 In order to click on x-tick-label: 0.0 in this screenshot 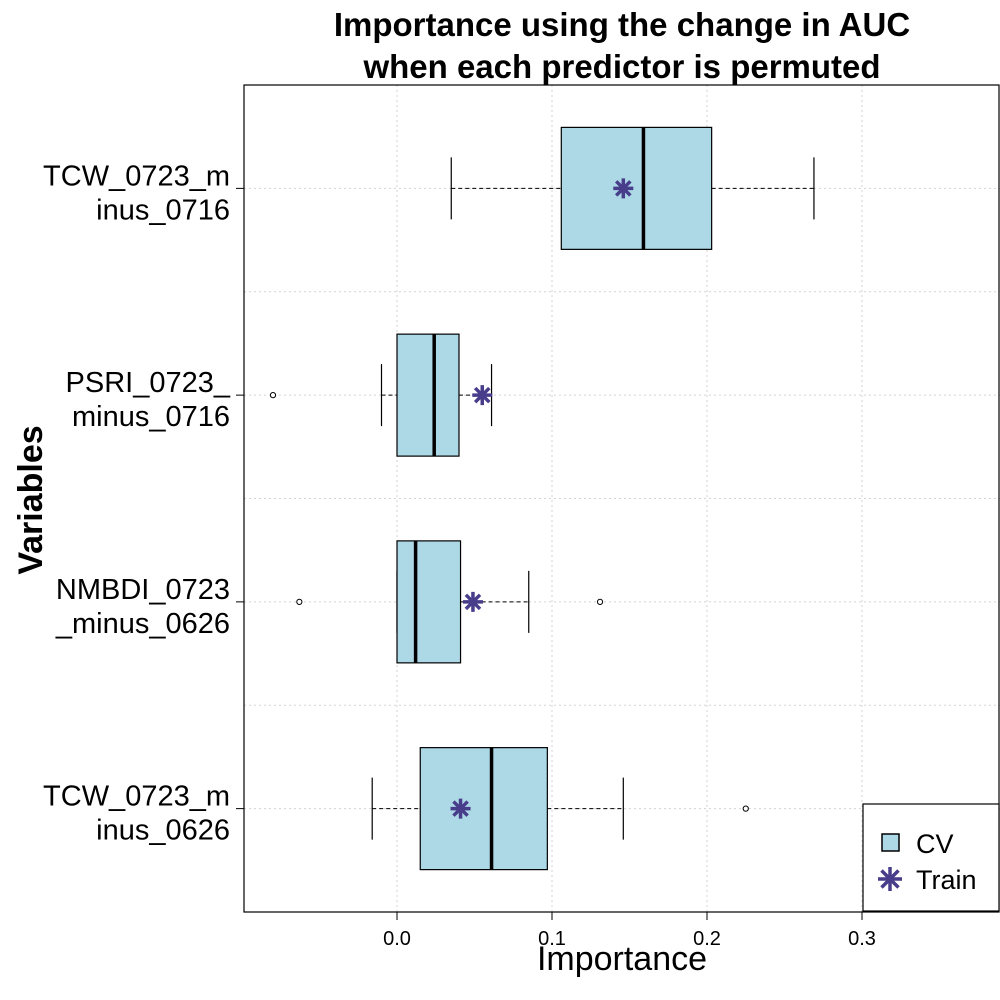, I will do `click(397, 939)`.